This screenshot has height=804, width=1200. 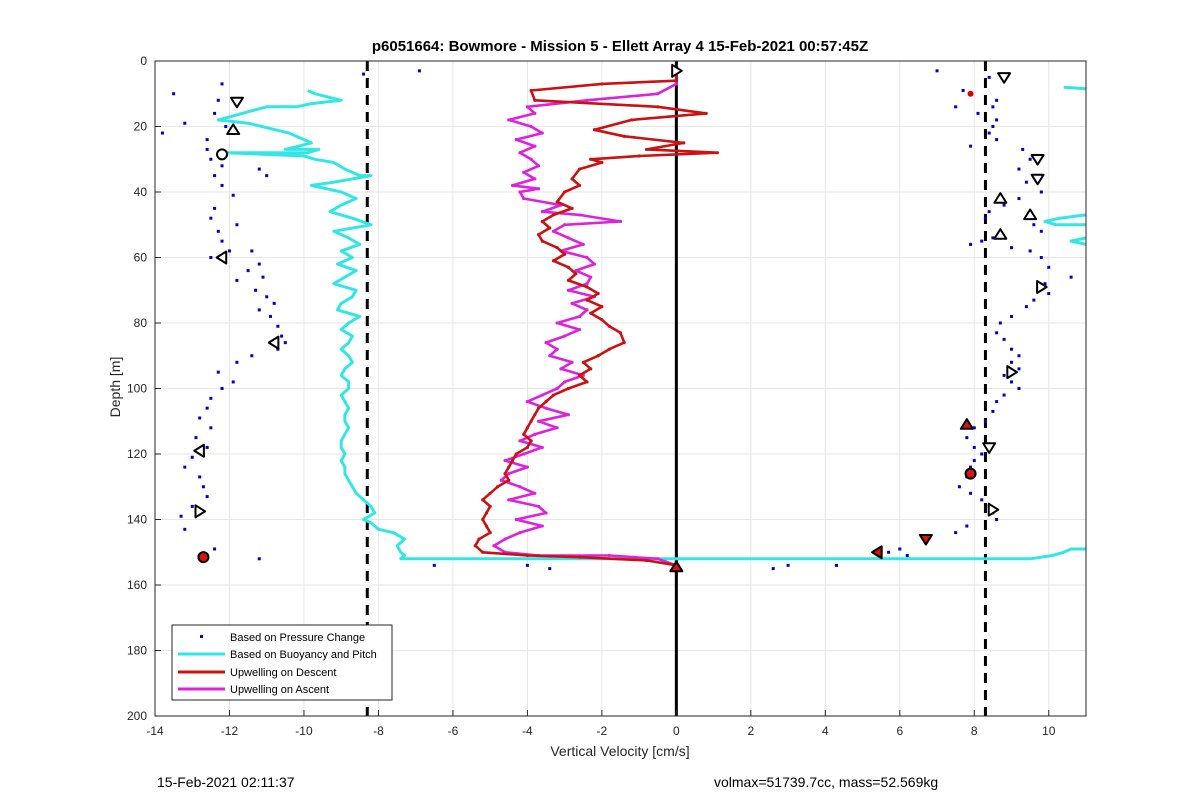 I want to click on x-tick-label: -12, so click(x=230, y=731).